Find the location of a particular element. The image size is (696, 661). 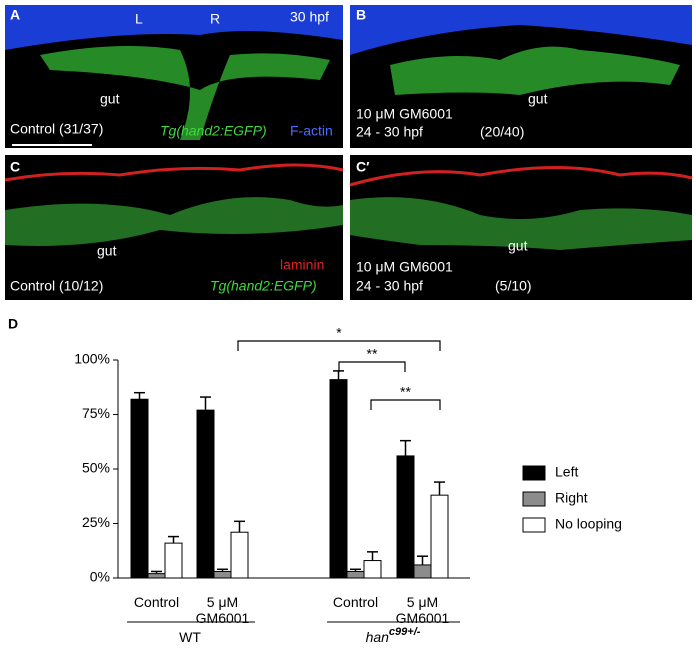

y-tick-label: 25% is located at coordinates (96, 522).